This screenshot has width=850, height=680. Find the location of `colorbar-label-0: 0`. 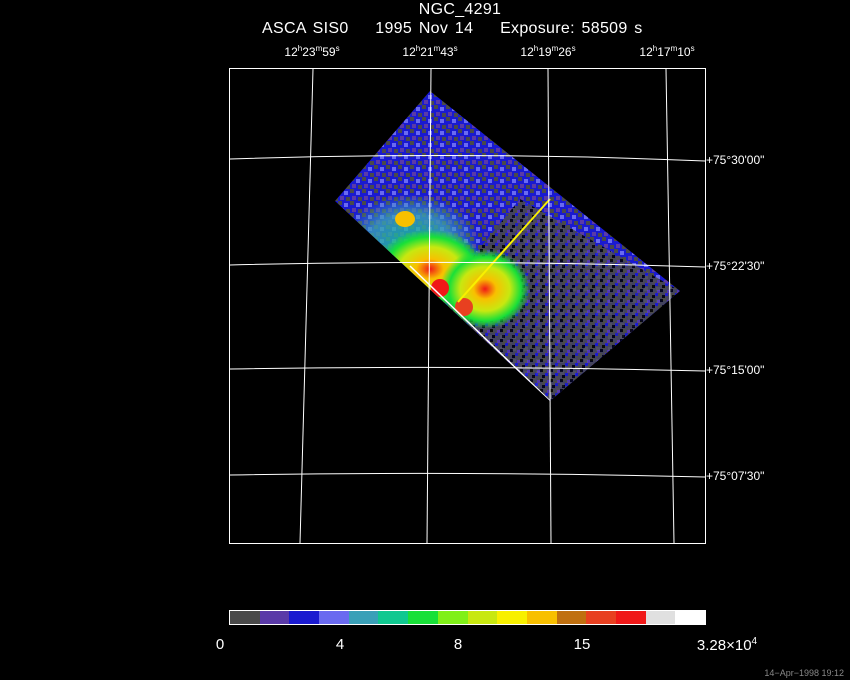

colorbar-label-0: 0 is located at coordinates (220, 644).